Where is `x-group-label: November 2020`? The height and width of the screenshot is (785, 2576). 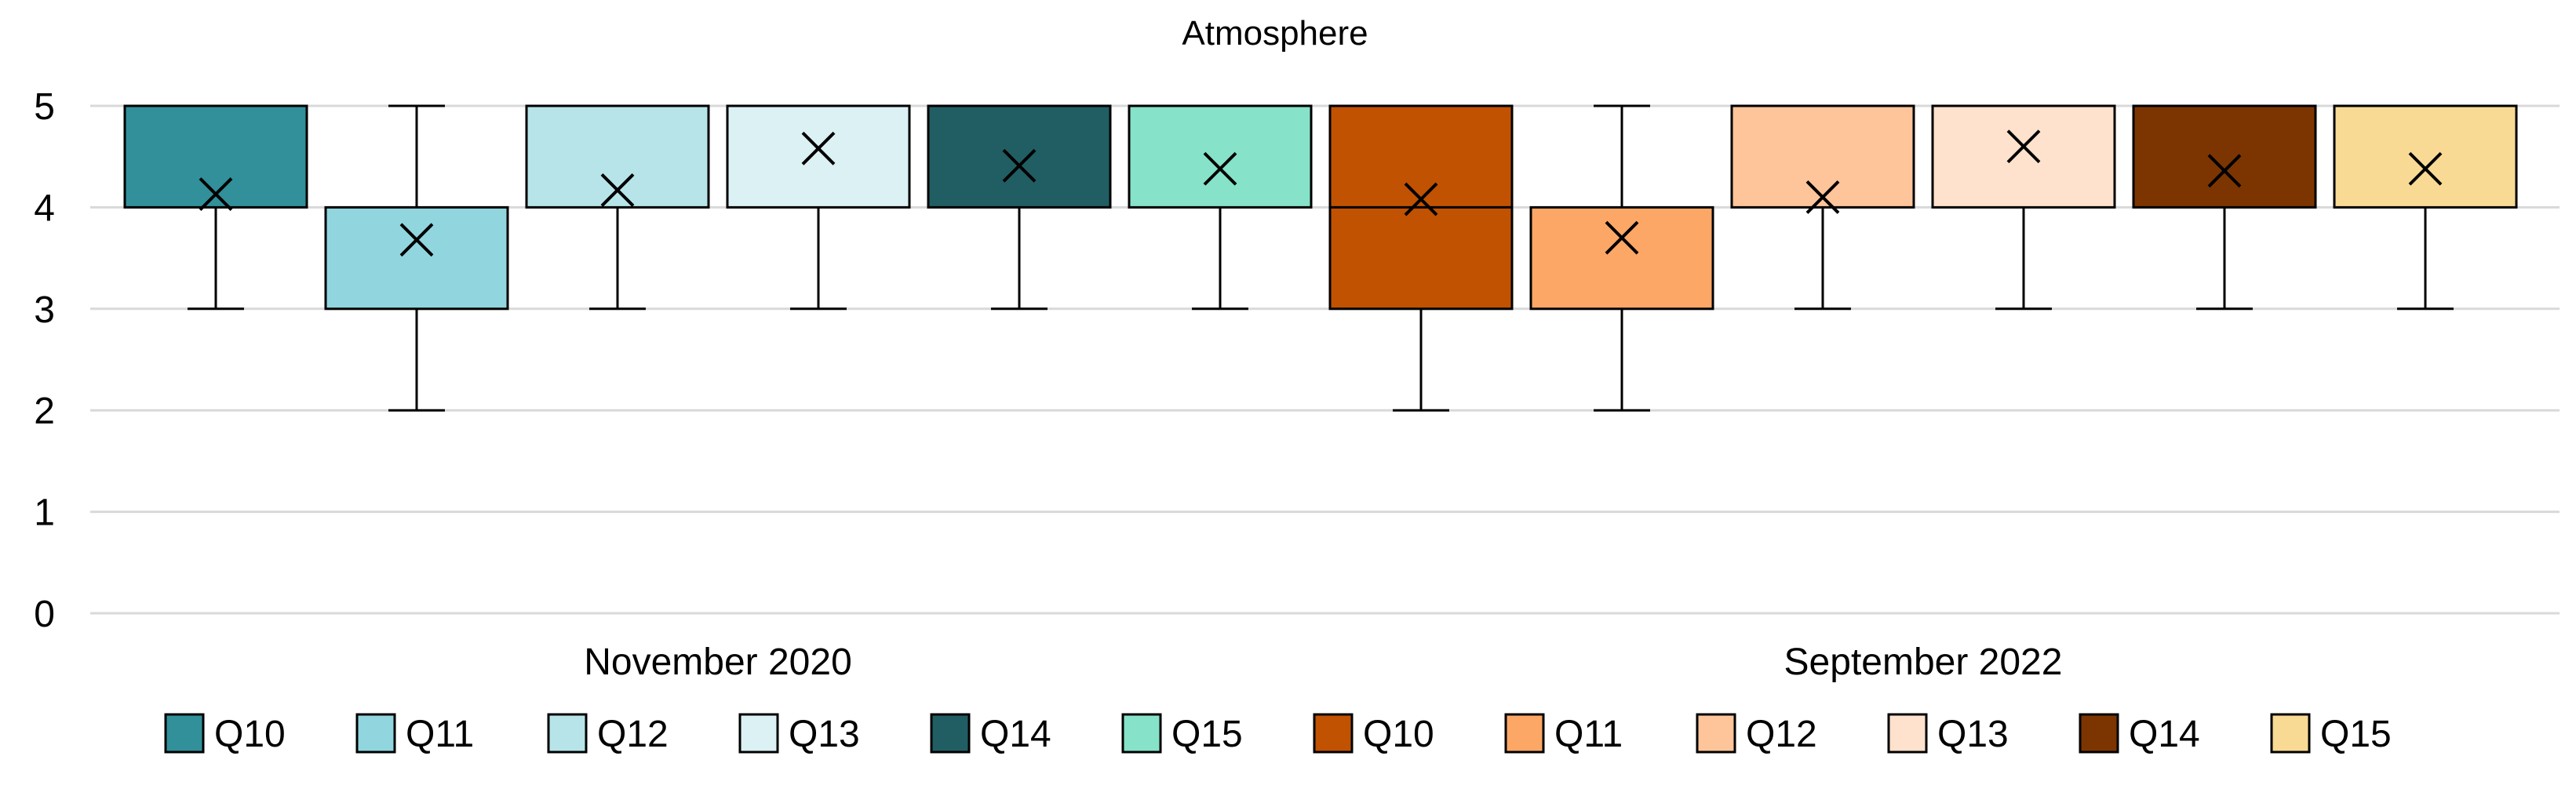 x-group-label: November 2020 is located at coordinates (718, 662).